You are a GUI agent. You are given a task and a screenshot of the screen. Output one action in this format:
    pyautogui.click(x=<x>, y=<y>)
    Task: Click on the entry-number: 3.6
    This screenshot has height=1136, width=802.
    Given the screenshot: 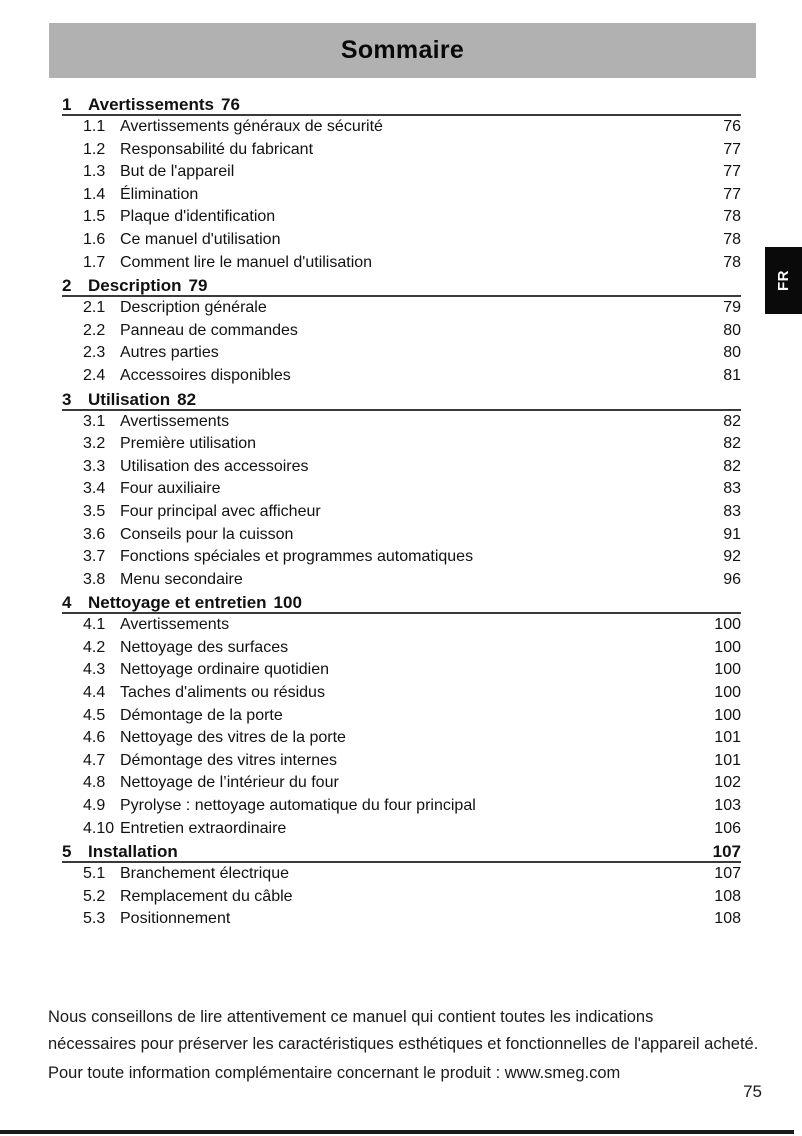 What is the action you would take?
    pyautogui.click(x=94, y=534)
    